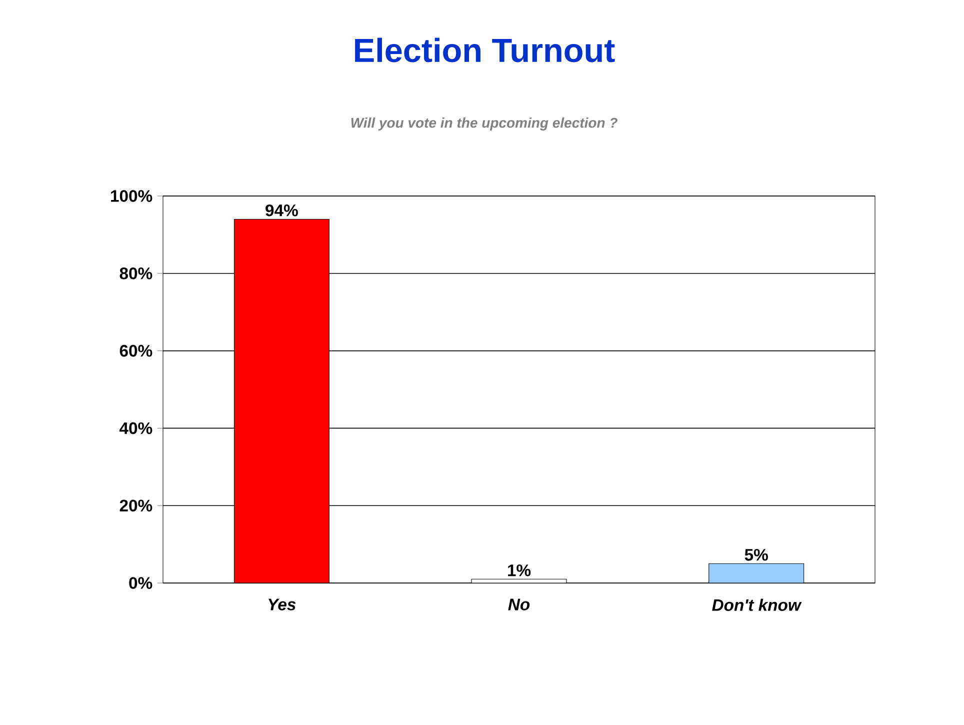 This screenshot has width=964, height=725. What do you see at coordinates (485, 50) in the screenshot?
I see `chart-title: Election Turnout` at bounding box center [485, 50].